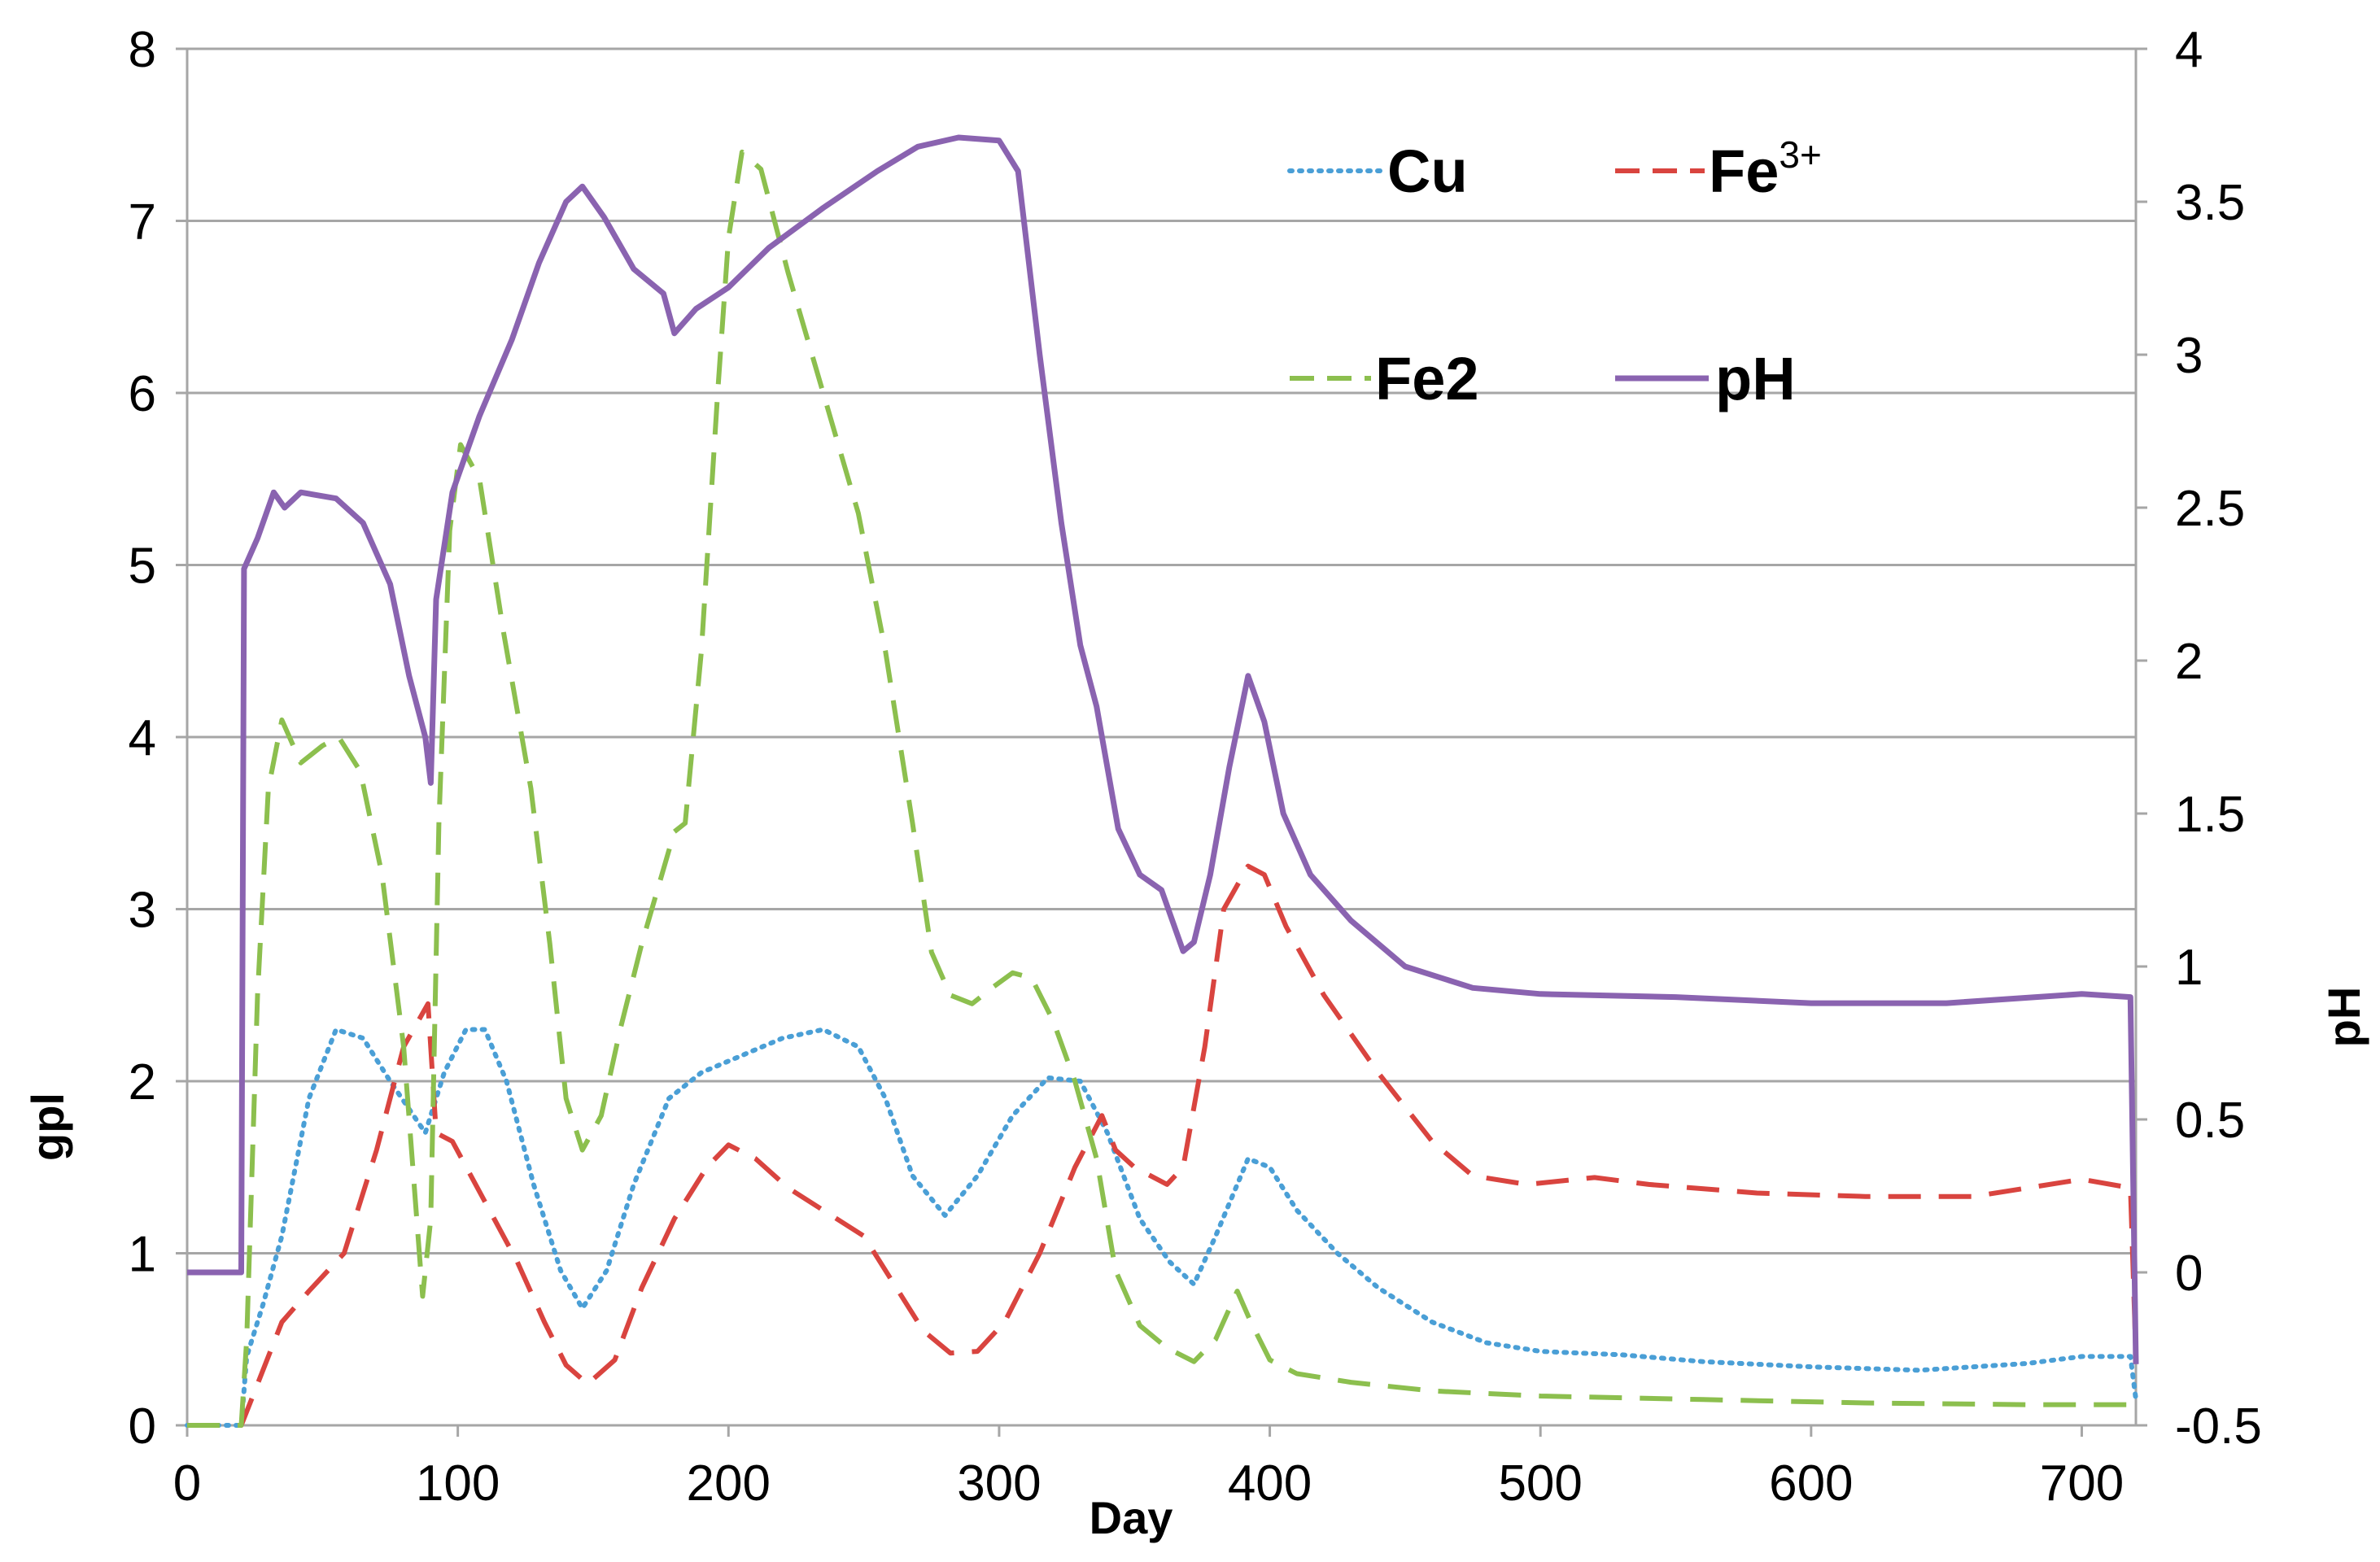  What do you see at coordinates (2210, 1121) in the screenshot?
I see `y-right-tick-label: 0.5` at bounding box center [2210, 1121].